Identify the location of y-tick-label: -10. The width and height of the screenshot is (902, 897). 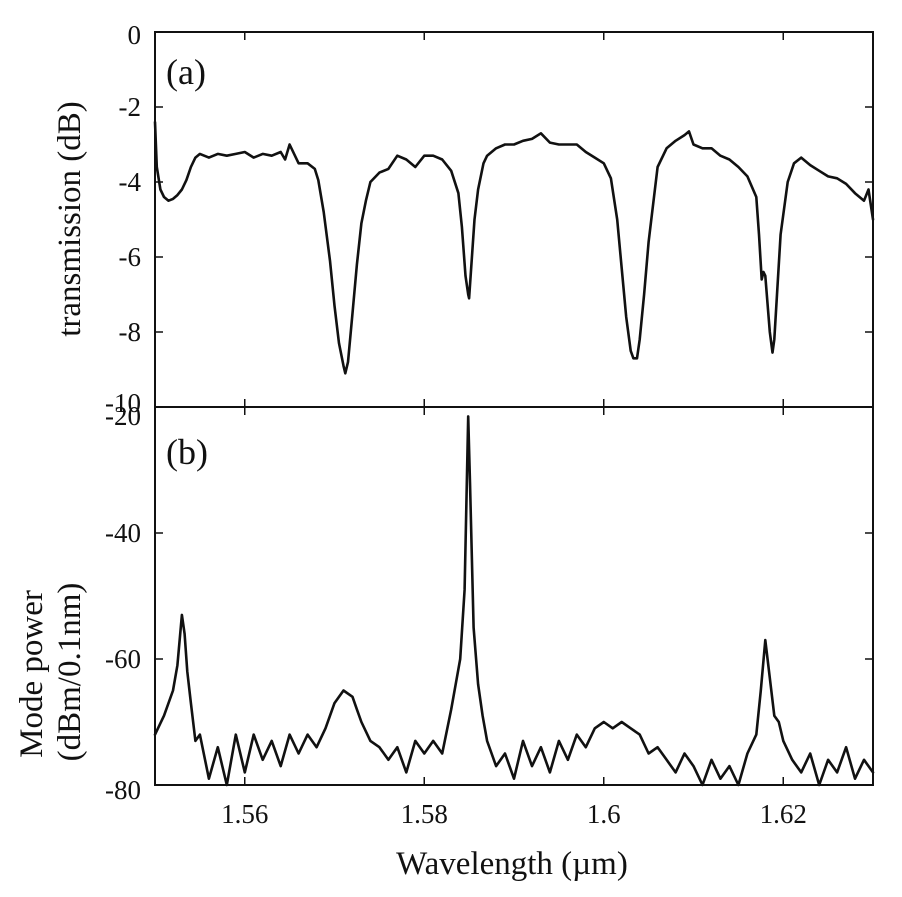
(123, 403).